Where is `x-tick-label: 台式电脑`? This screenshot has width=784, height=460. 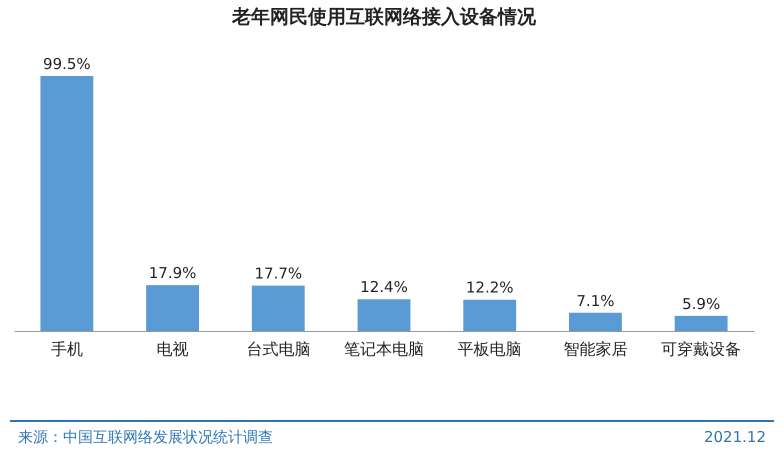 x-tick-label: 台式电脑 is located at coordinates (278, 349).